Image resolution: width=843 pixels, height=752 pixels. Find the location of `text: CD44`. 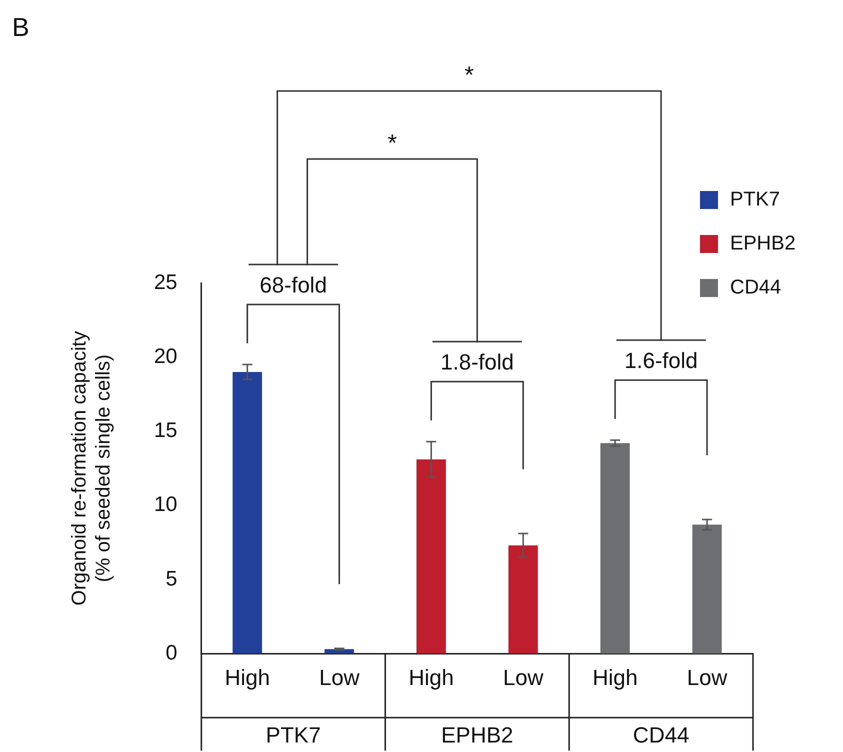

text: CD44 is located at coordinates (661, 735).